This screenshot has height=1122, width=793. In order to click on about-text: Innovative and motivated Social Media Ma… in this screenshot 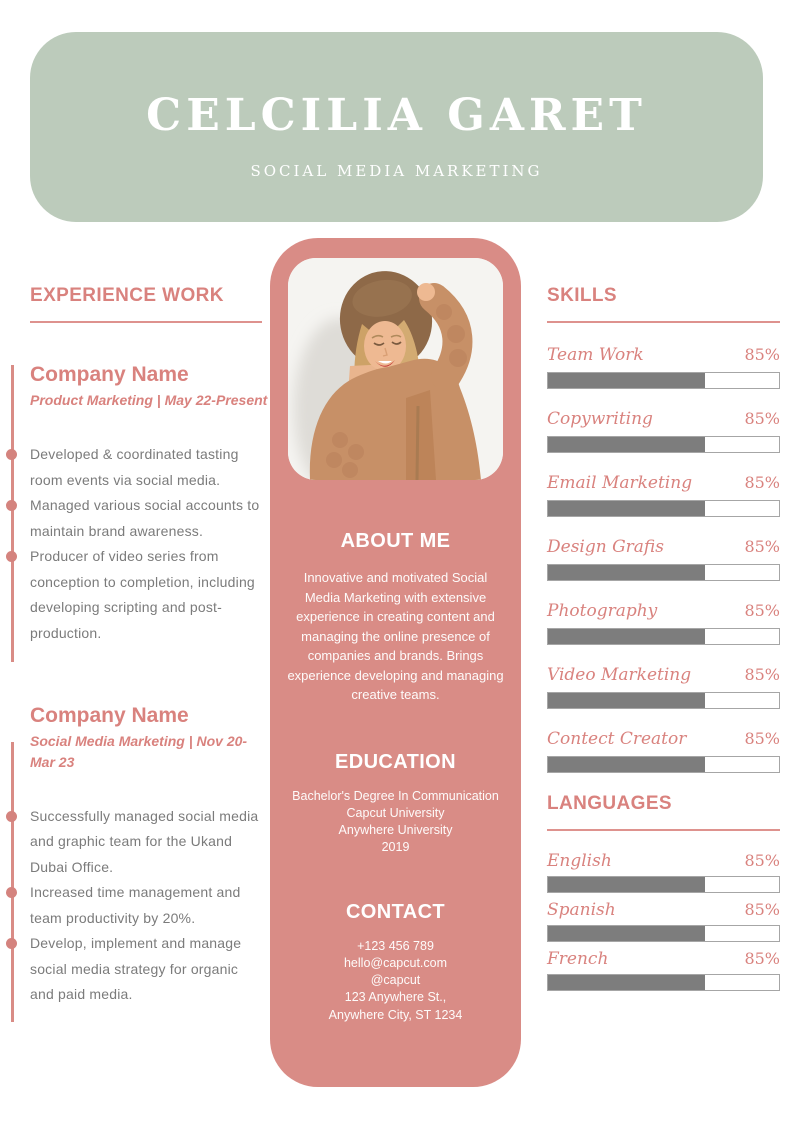, I will do `click(395, 636)`.